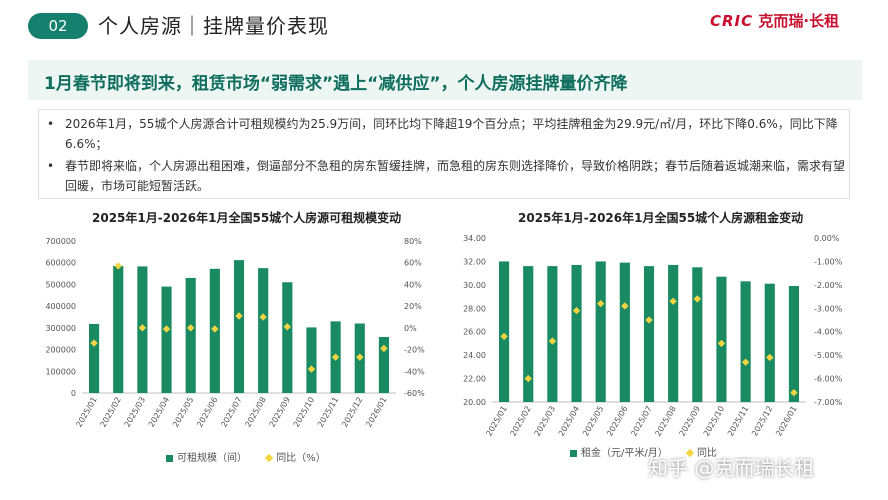  I want to click on brand-logo: CRIC 克而瑞·长租, so click(774, 20).